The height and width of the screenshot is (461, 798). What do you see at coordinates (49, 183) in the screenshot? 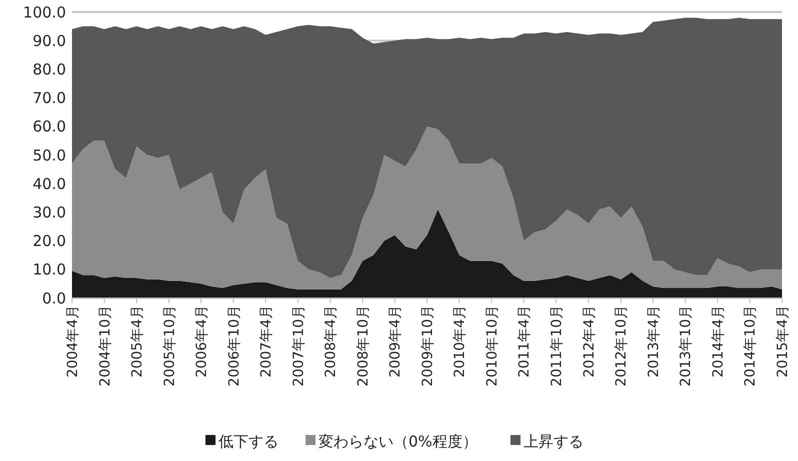
I see `y-tick-label: 40.0` at bounding box center [49, 183].